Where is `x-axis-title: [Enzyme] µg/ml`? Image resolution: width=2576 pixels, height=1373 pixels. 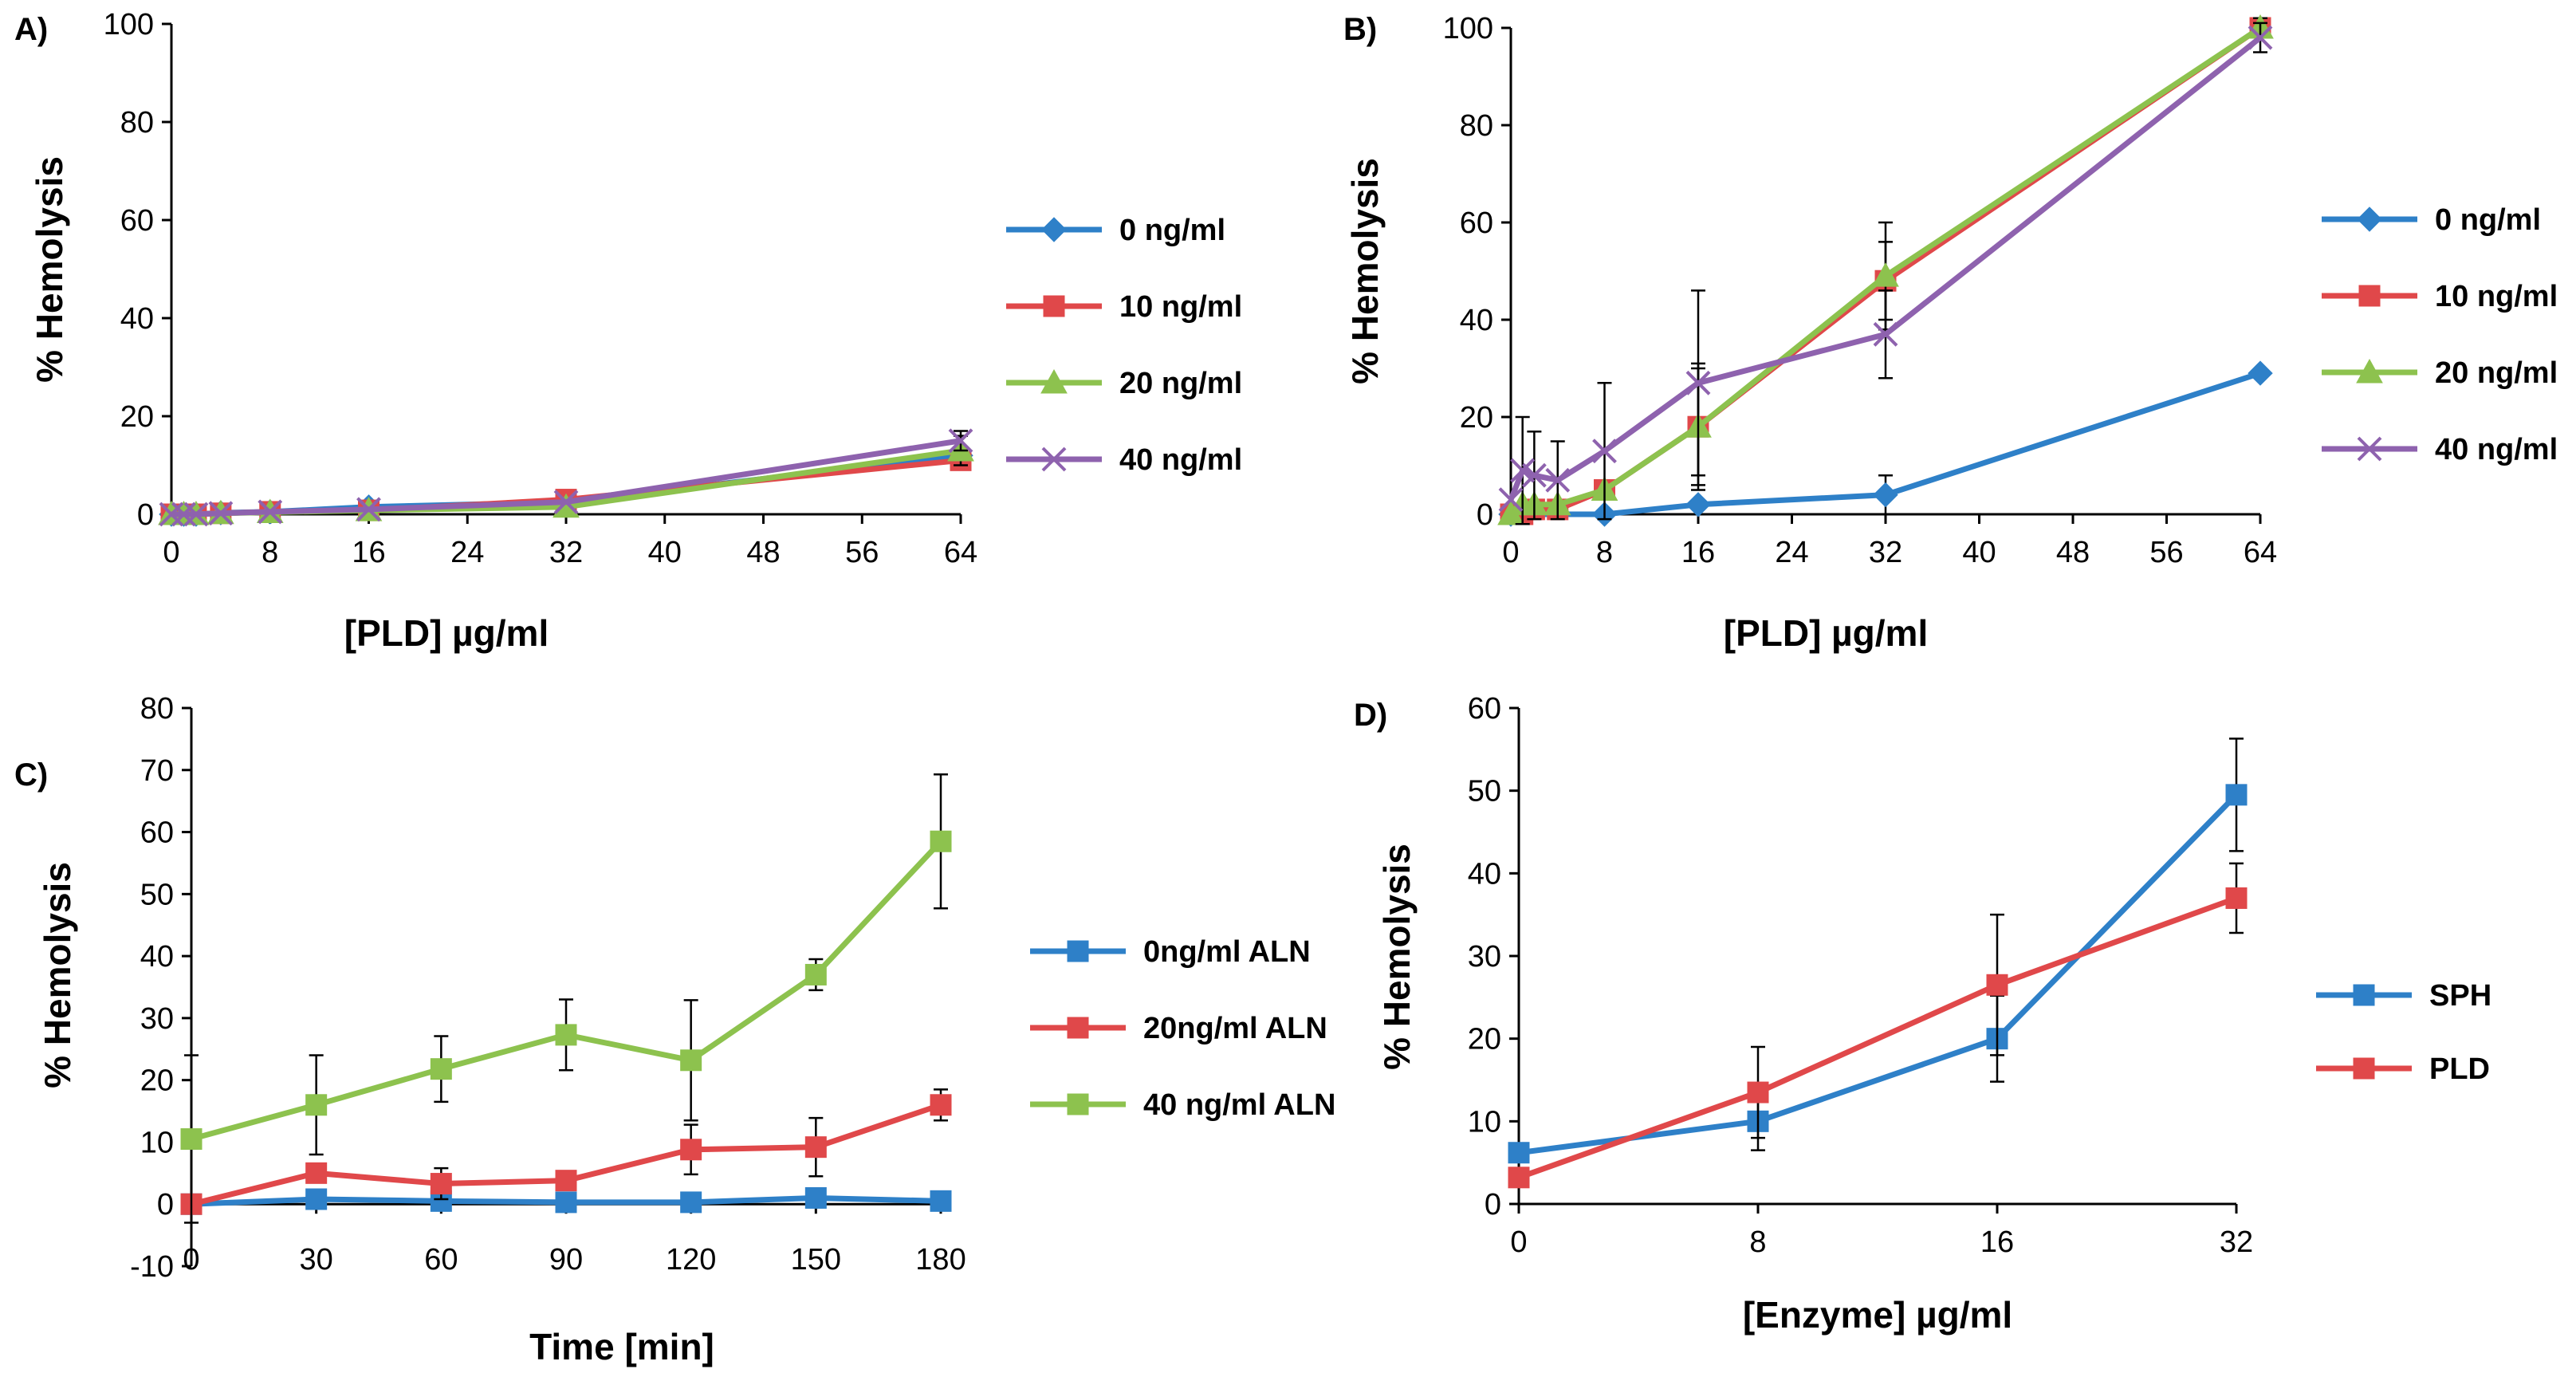 x-axis-title: [Enzyme] µg/ml is located at coordinates (1878, 1315).